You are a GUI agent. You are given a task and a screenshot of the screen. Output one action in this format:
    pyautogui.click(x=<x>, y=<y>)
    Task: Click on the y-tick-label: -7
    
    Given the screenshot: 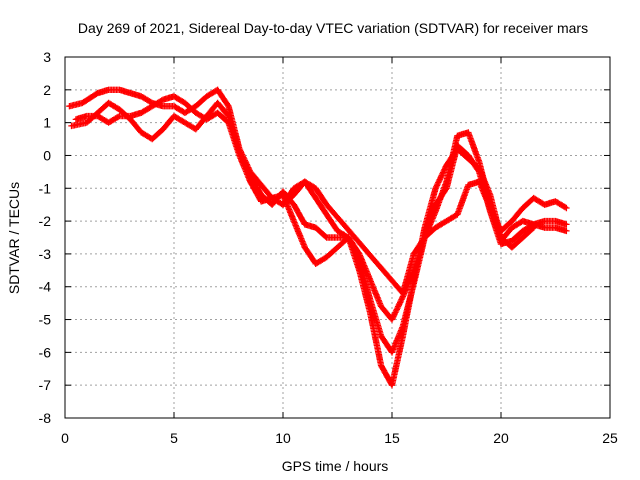 What is the action you would take?
    pyautogui.click(x=45, y=385)
    